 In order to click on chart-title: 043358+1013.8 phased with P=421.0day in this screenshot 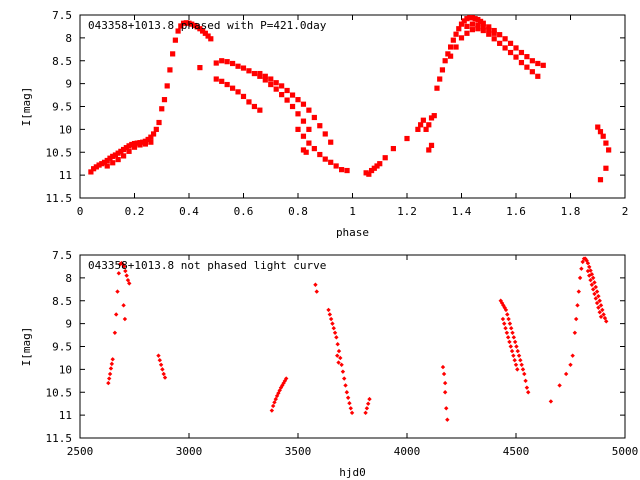, I will do `click(207, 25)`.